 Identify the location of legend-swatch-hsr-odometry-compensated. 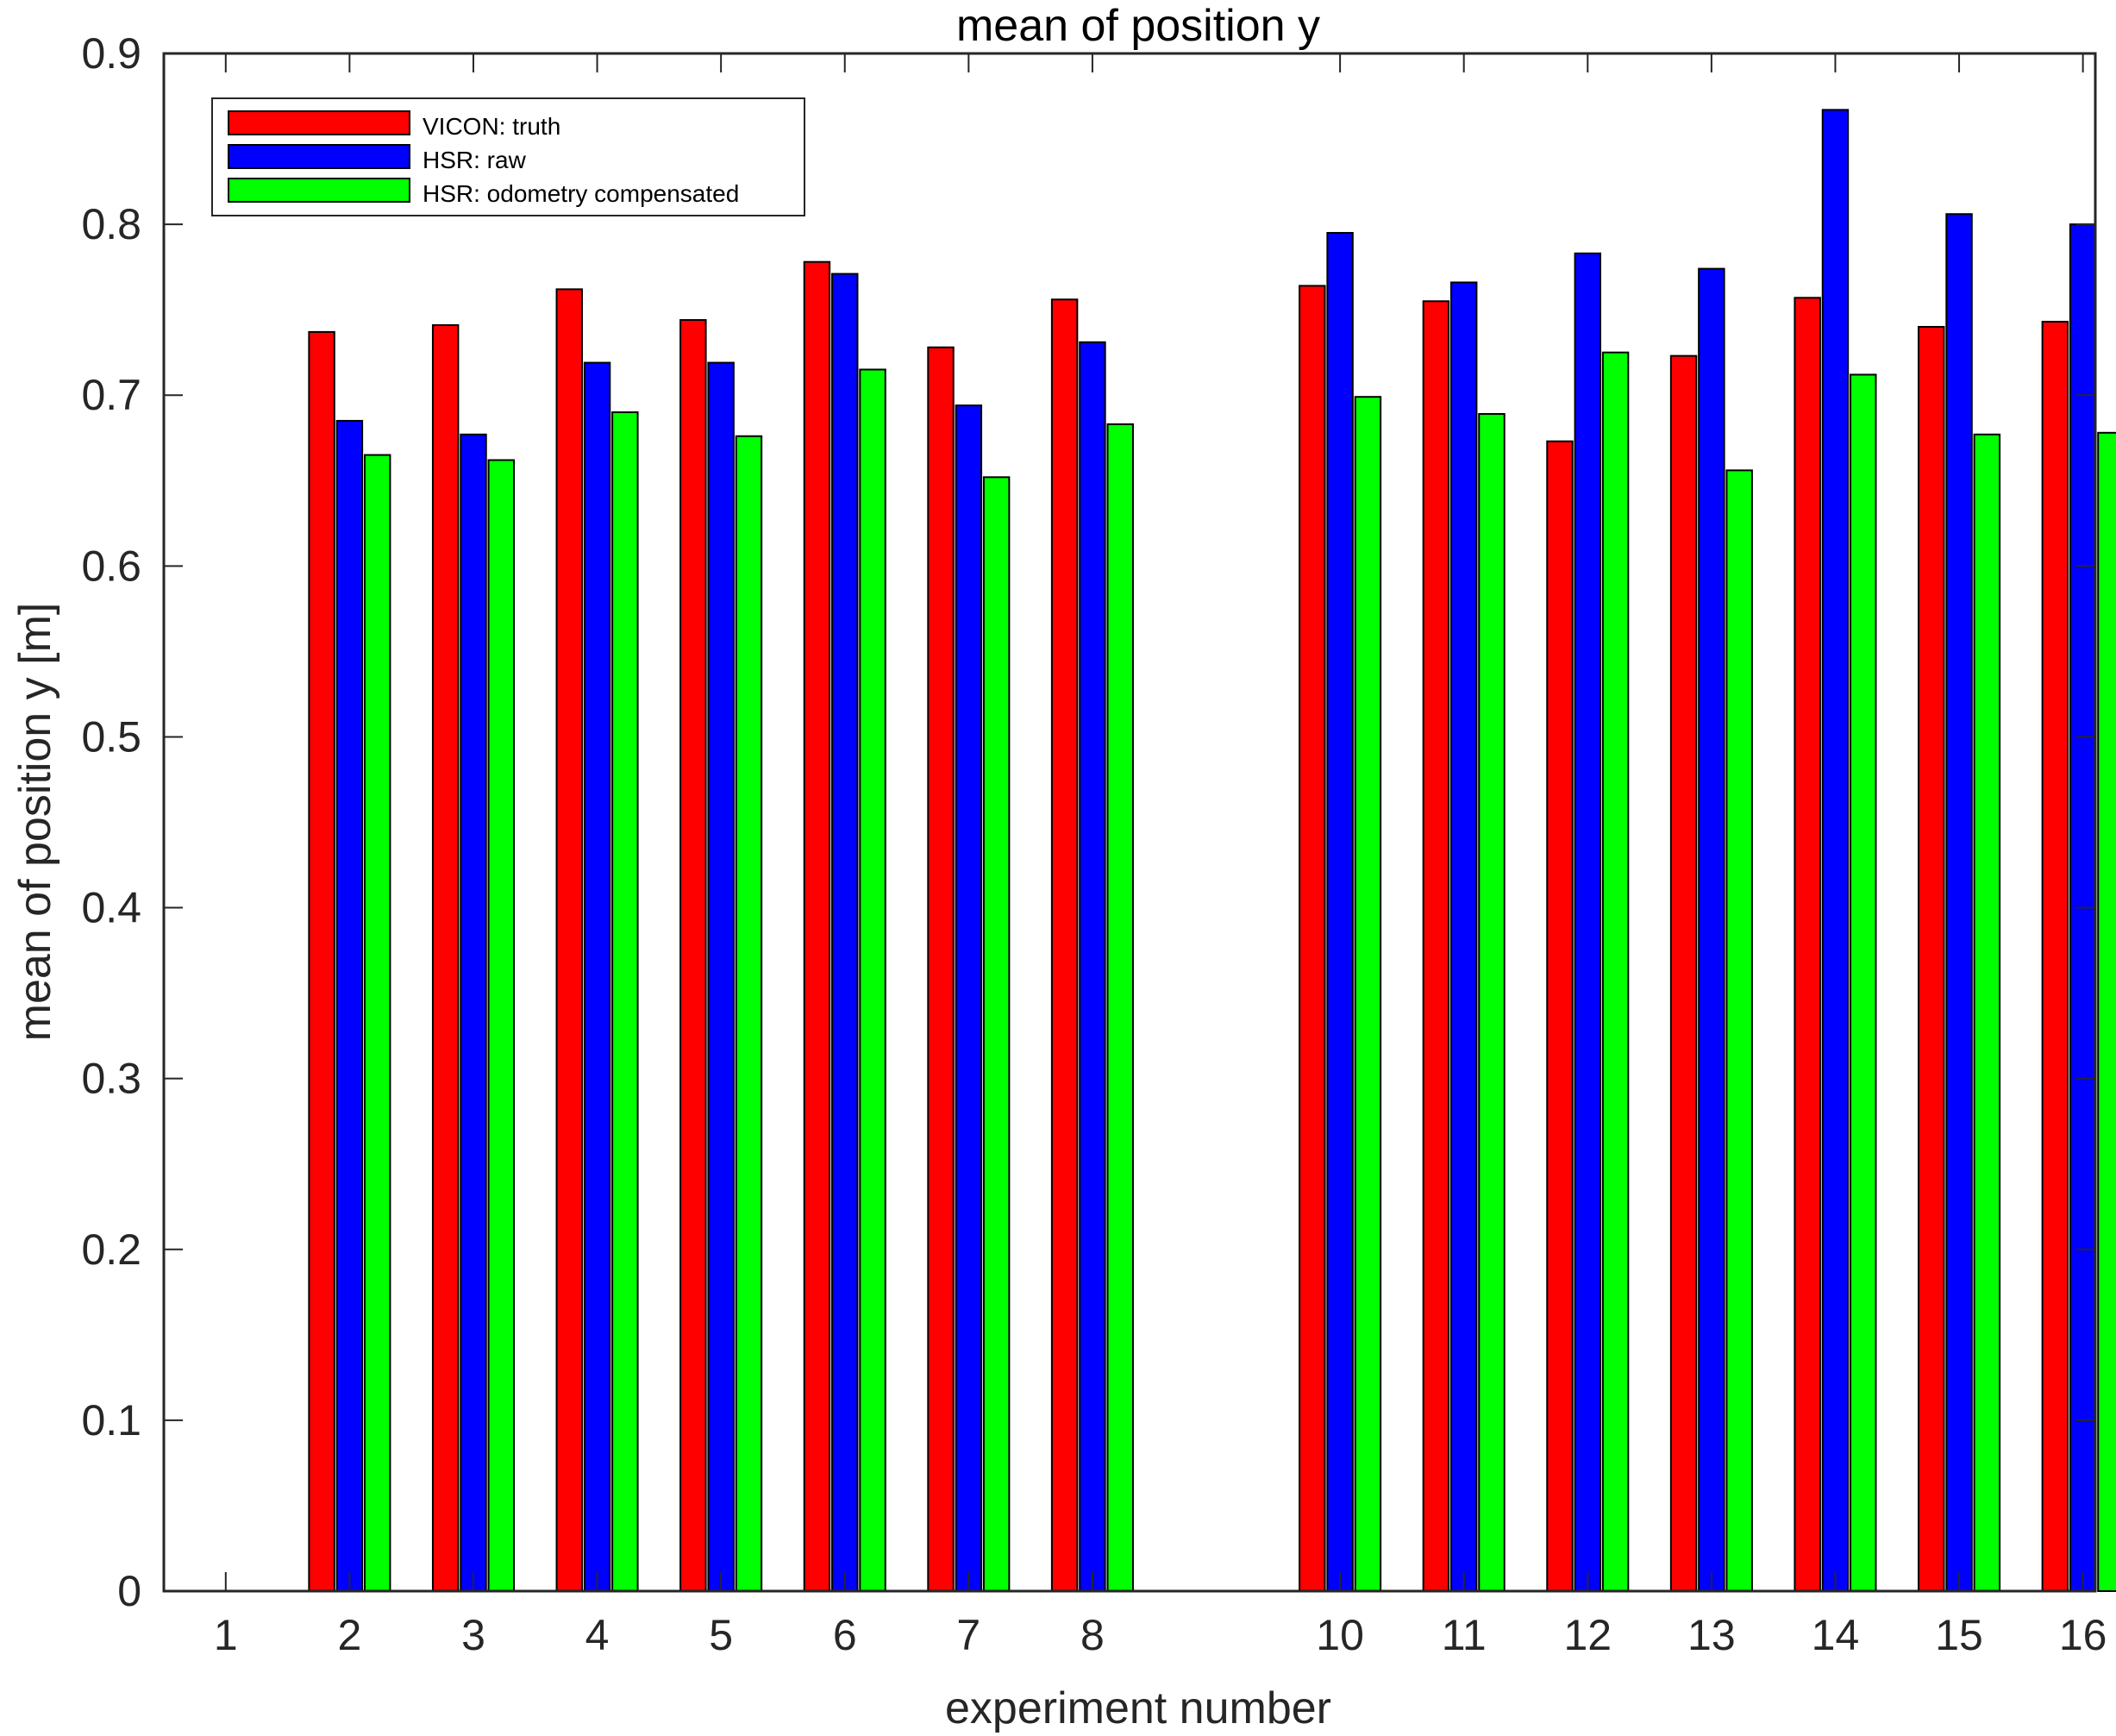
(319, 190).